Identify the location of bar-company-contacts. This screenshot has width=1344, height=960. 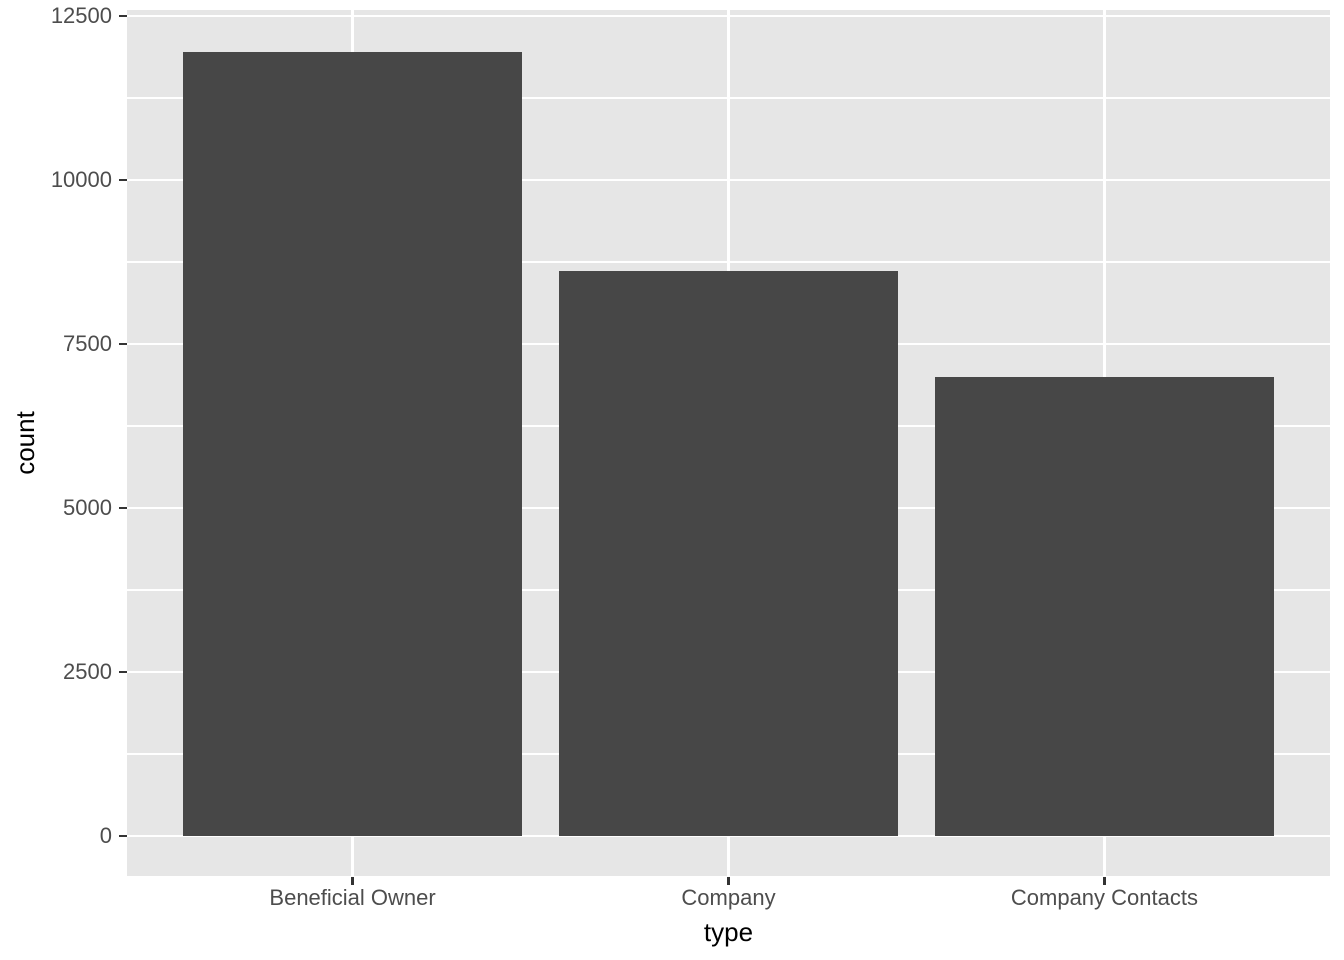
(1104, 606).